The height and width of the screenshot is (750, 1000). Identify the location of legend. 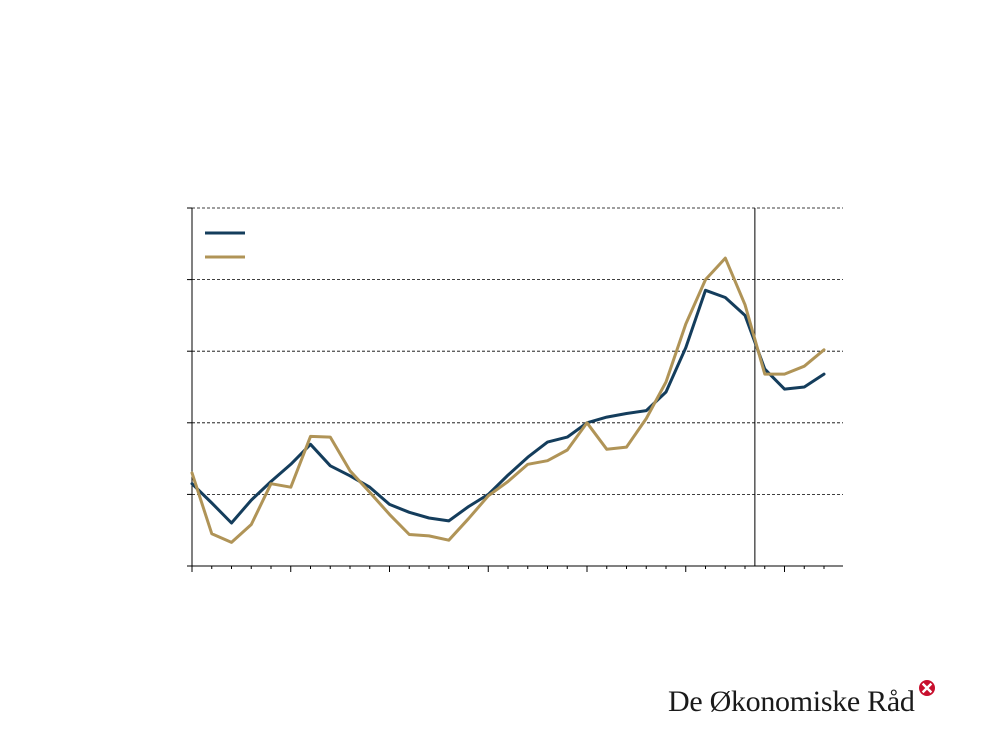
(225, 245).